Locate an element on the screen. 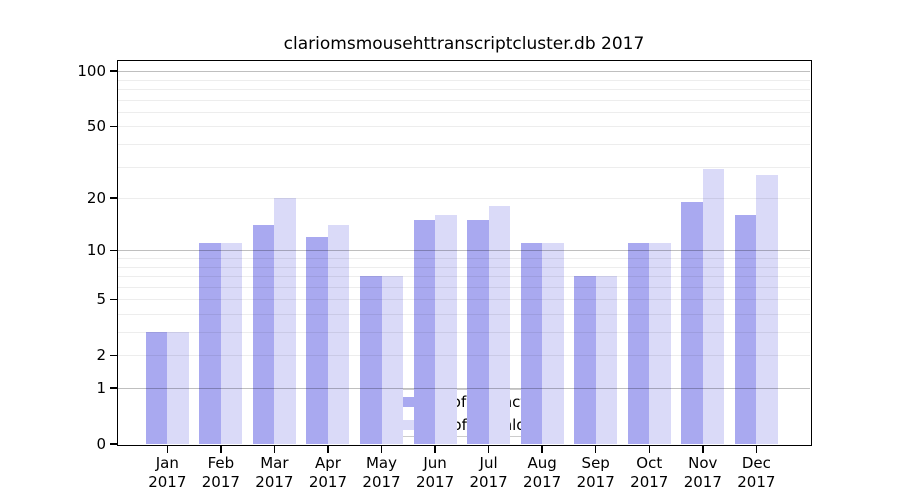  x-tick-label-jun: Jun 2017 is located at coordinates (435, 472).